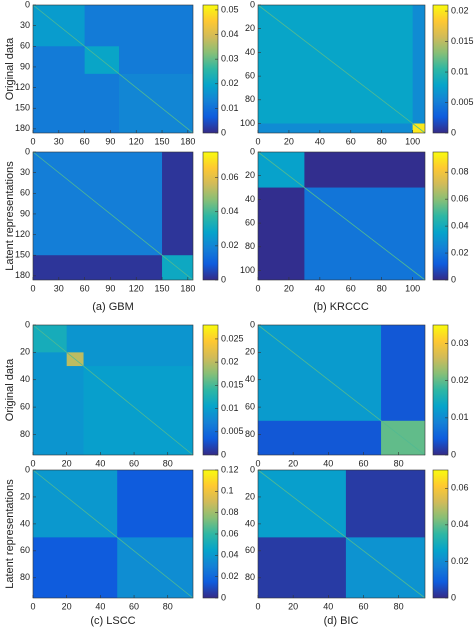 This screenshot has height=629, width=474. Describe the element at coordinates (341, 307) in the screenshot. I see `caption: (b) KRCCC` at that location.